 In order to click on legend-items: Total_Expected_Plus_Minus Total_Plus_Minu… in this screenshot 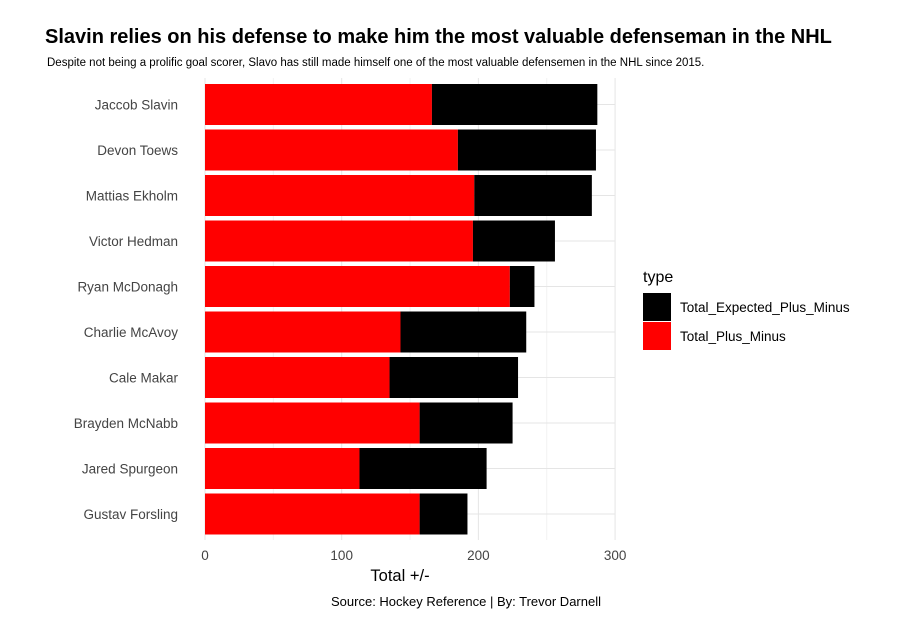, I will do `click(746, 321)`.